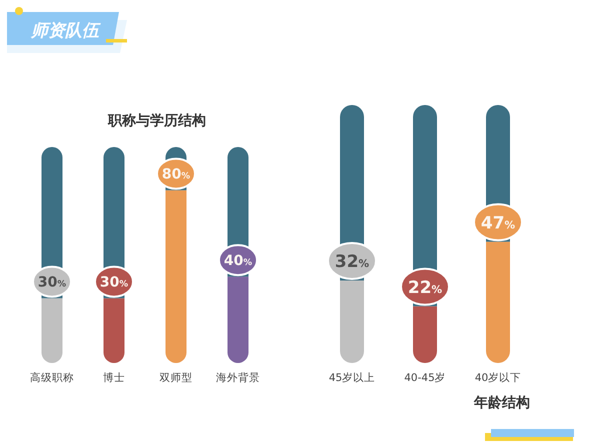 The width and height of the screenshot is (598, 447). Describe the element at coordinates (176, 174) in the screenshot. I see `data-label: 80%` at that location.